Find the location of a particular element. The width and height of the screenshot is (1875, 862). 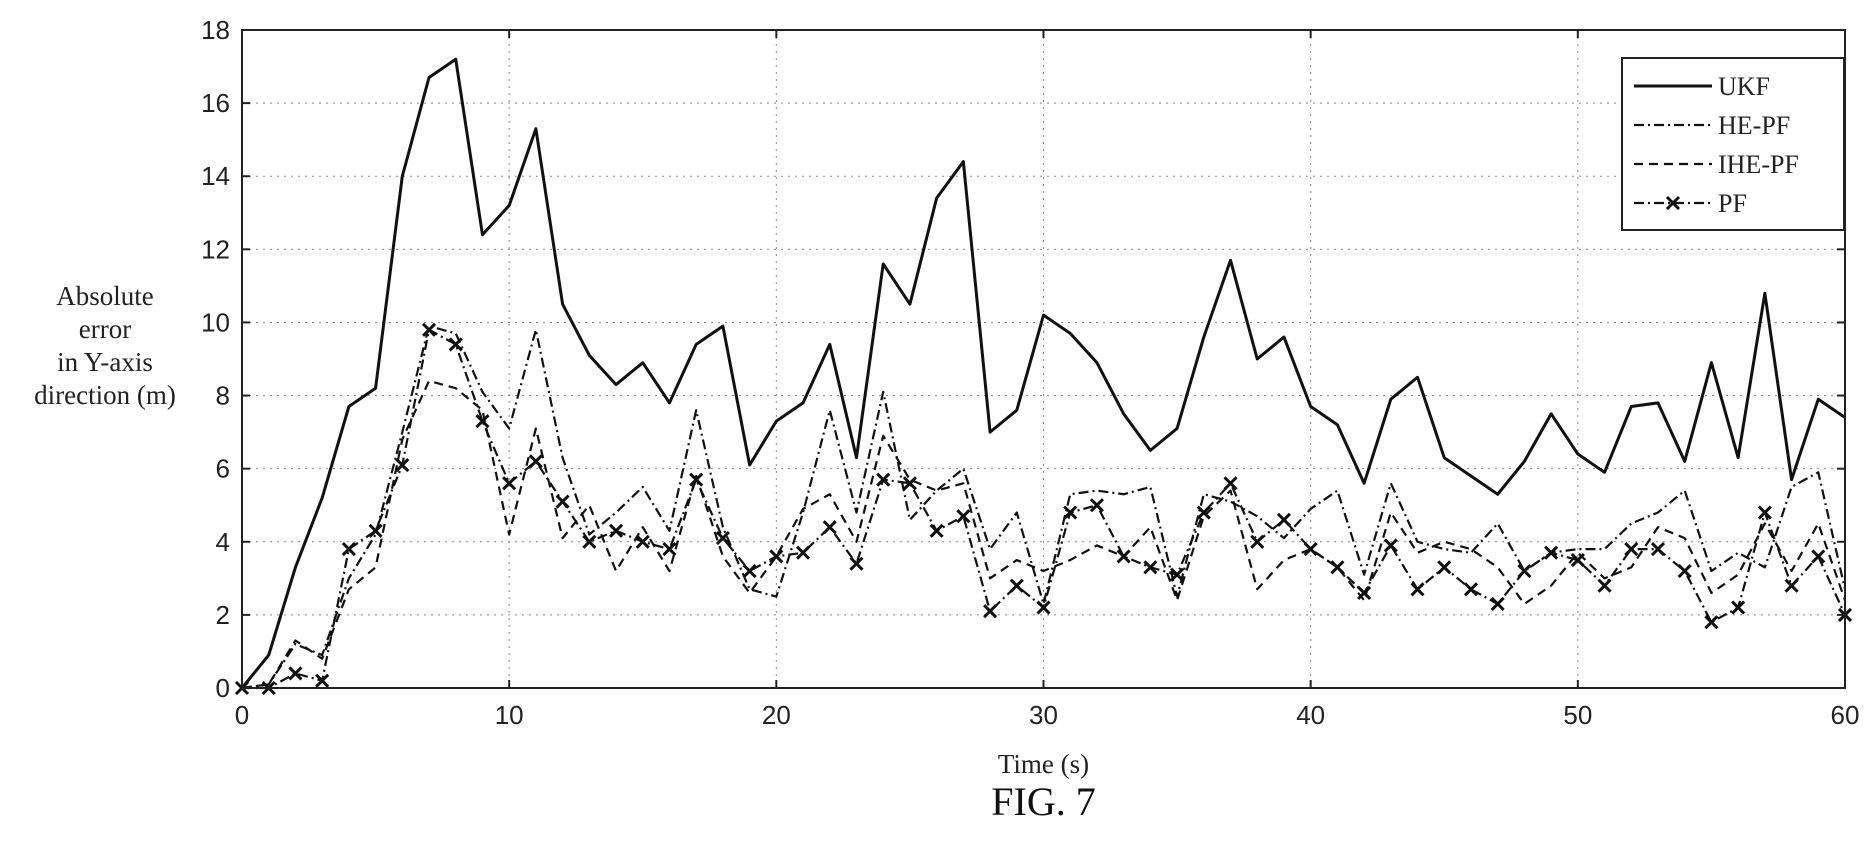

x-tick-label: 50 is located at coordinates (1577, 715).